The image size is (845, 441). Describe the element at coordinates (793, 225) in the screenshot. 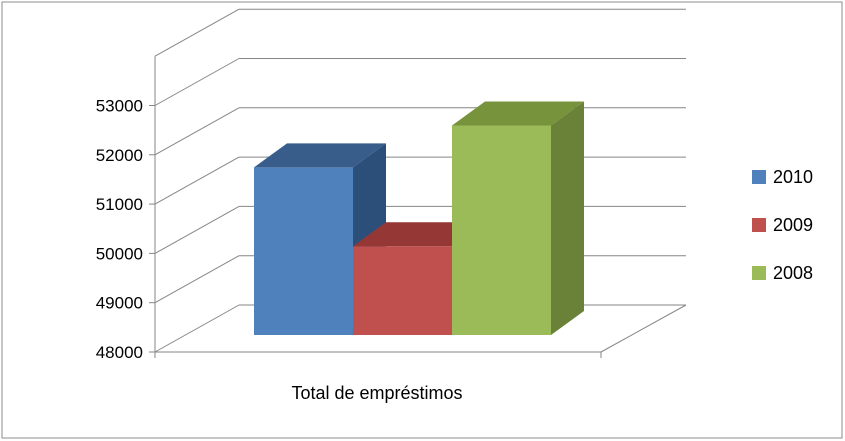

I see `legend-label-2009: 2009` at that location.